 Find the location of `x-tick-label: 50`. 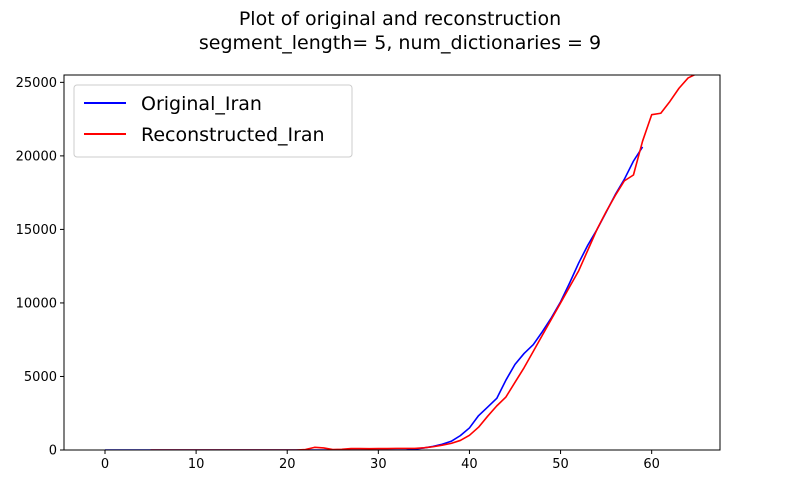

x-tick-label: 50 is located at coordinates (560, 464).